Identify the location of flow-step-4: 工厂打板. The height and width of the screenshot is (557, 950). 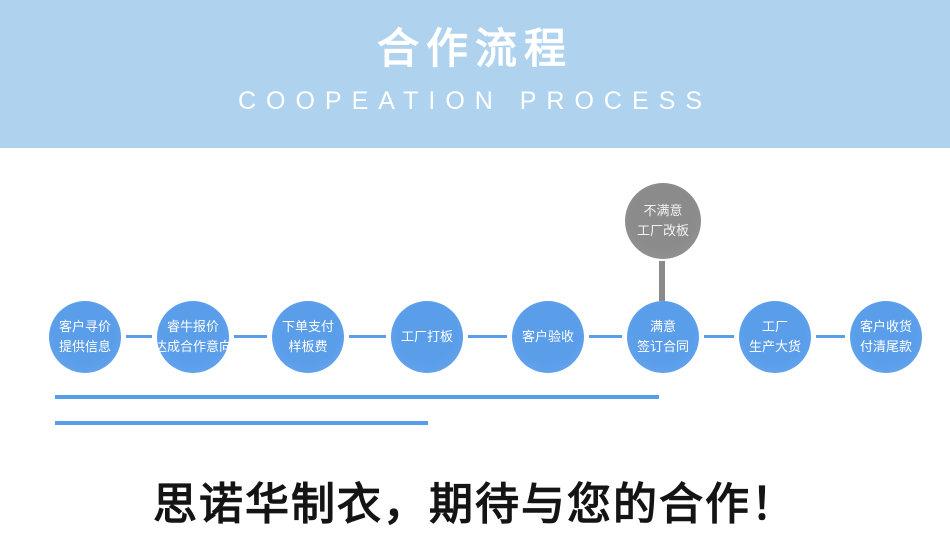
(427, 337).